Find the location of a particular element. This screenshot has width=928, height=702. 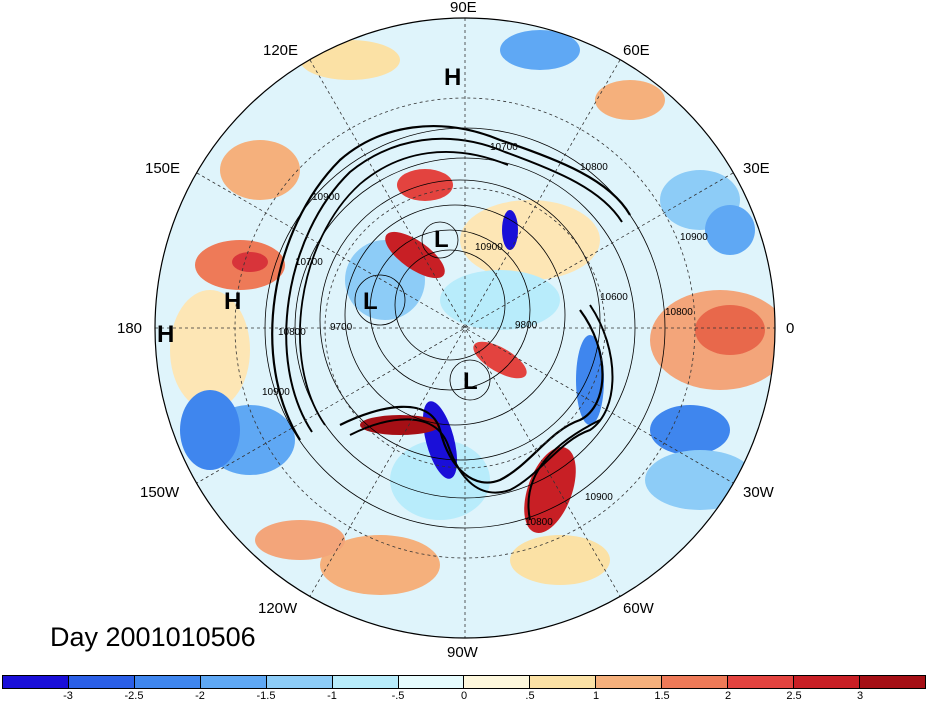

lon-label-0: 0 is located at coordinates (790, 328).